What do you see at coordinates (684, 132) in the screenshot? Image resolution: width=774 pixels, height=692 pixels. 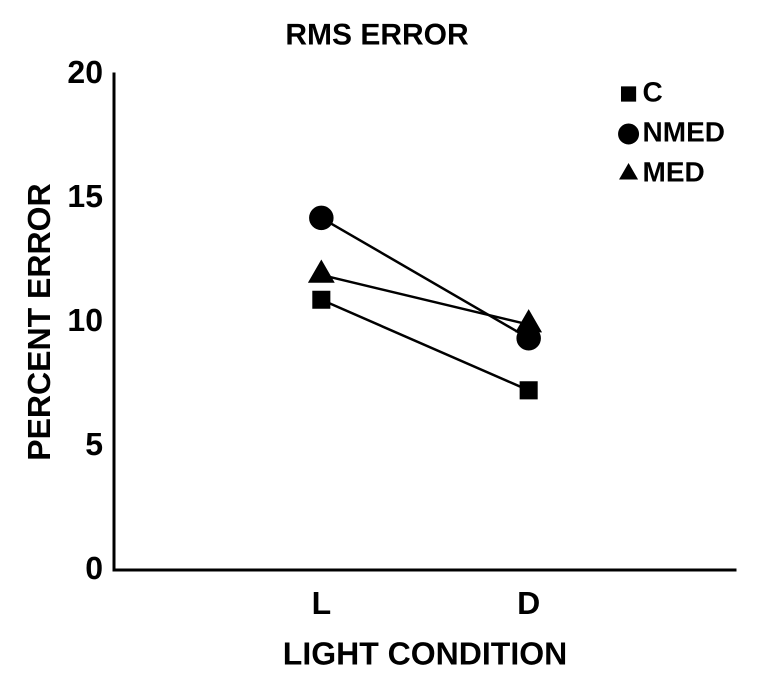 I see `legend-label: NMED` at bounding box center [684, 132].